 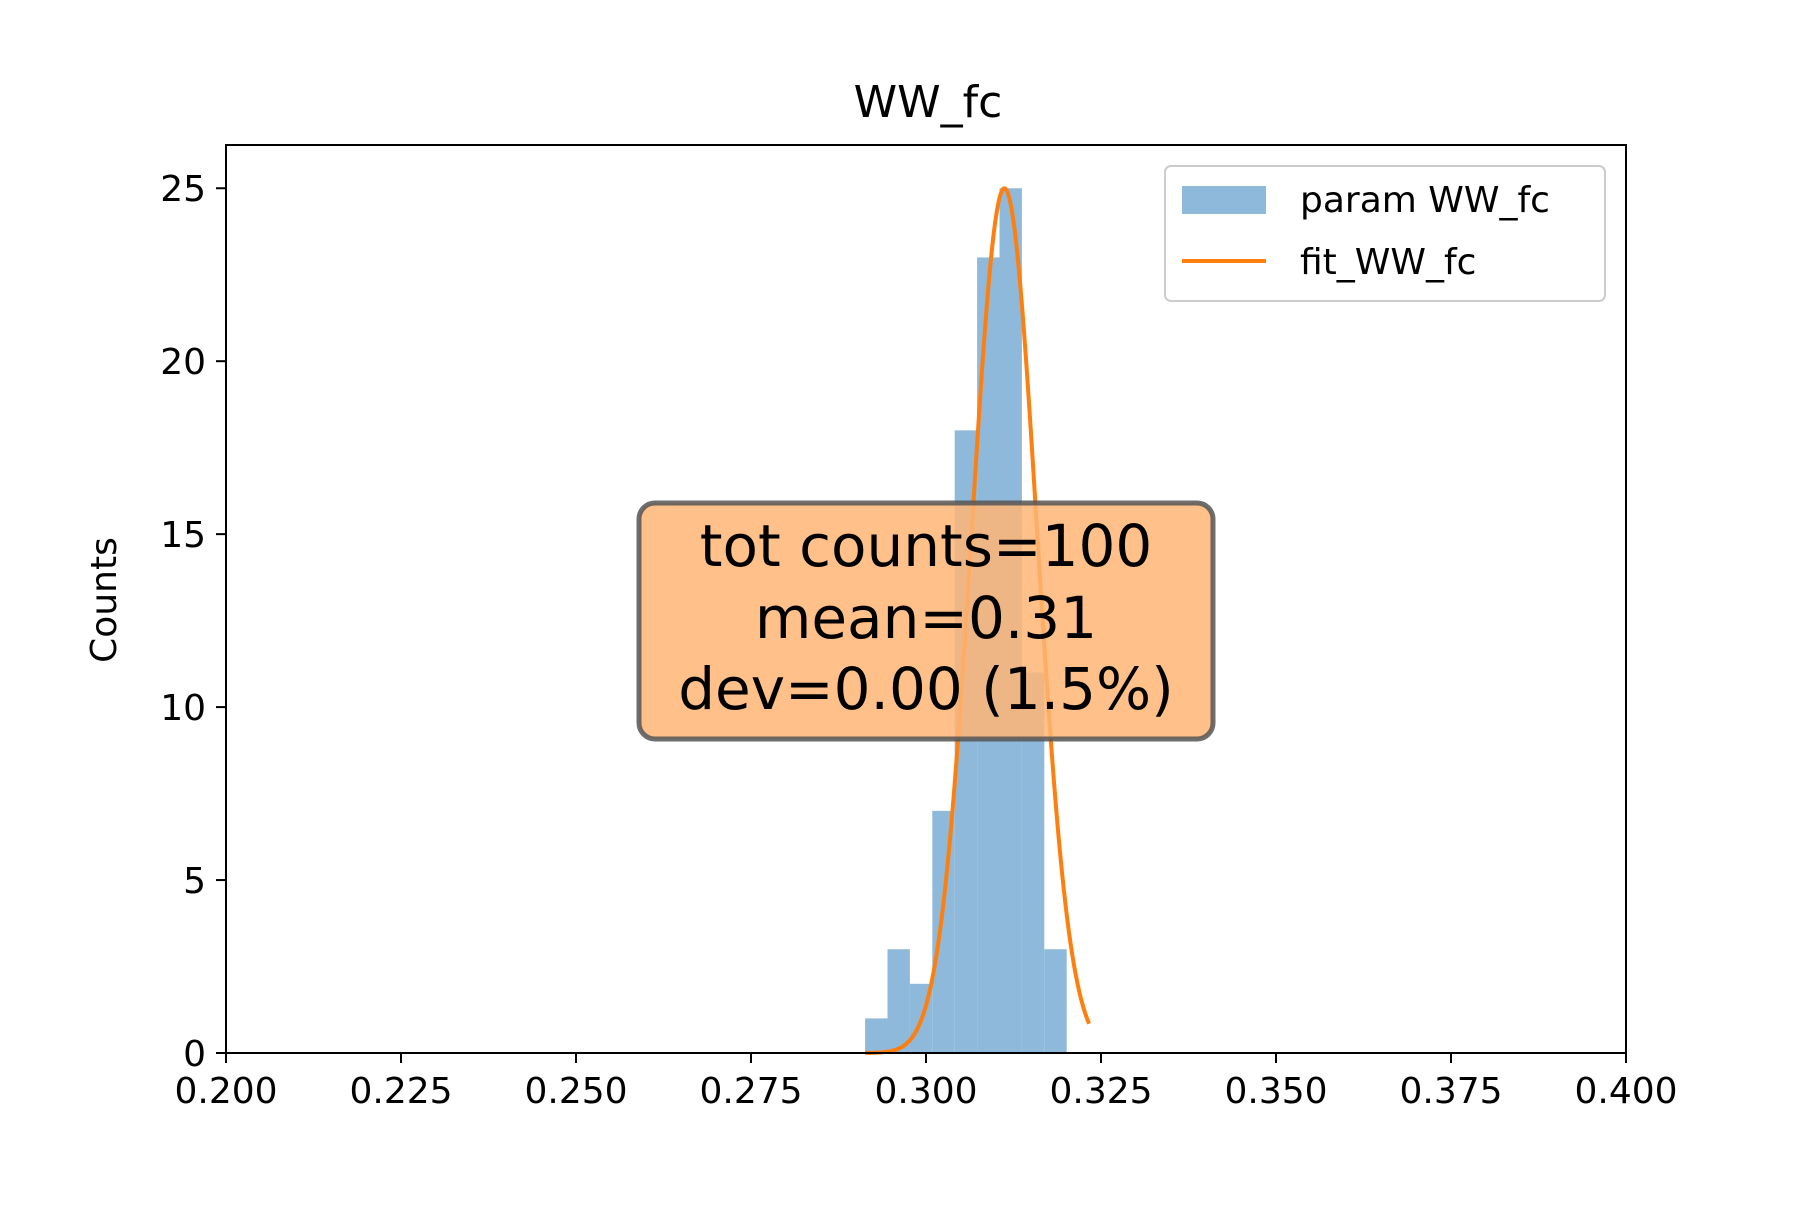 What do you see at coordinates (194, 1054) in the screenshot?
I see `y-tick-label: 0` at bounding box center [194, 1054].